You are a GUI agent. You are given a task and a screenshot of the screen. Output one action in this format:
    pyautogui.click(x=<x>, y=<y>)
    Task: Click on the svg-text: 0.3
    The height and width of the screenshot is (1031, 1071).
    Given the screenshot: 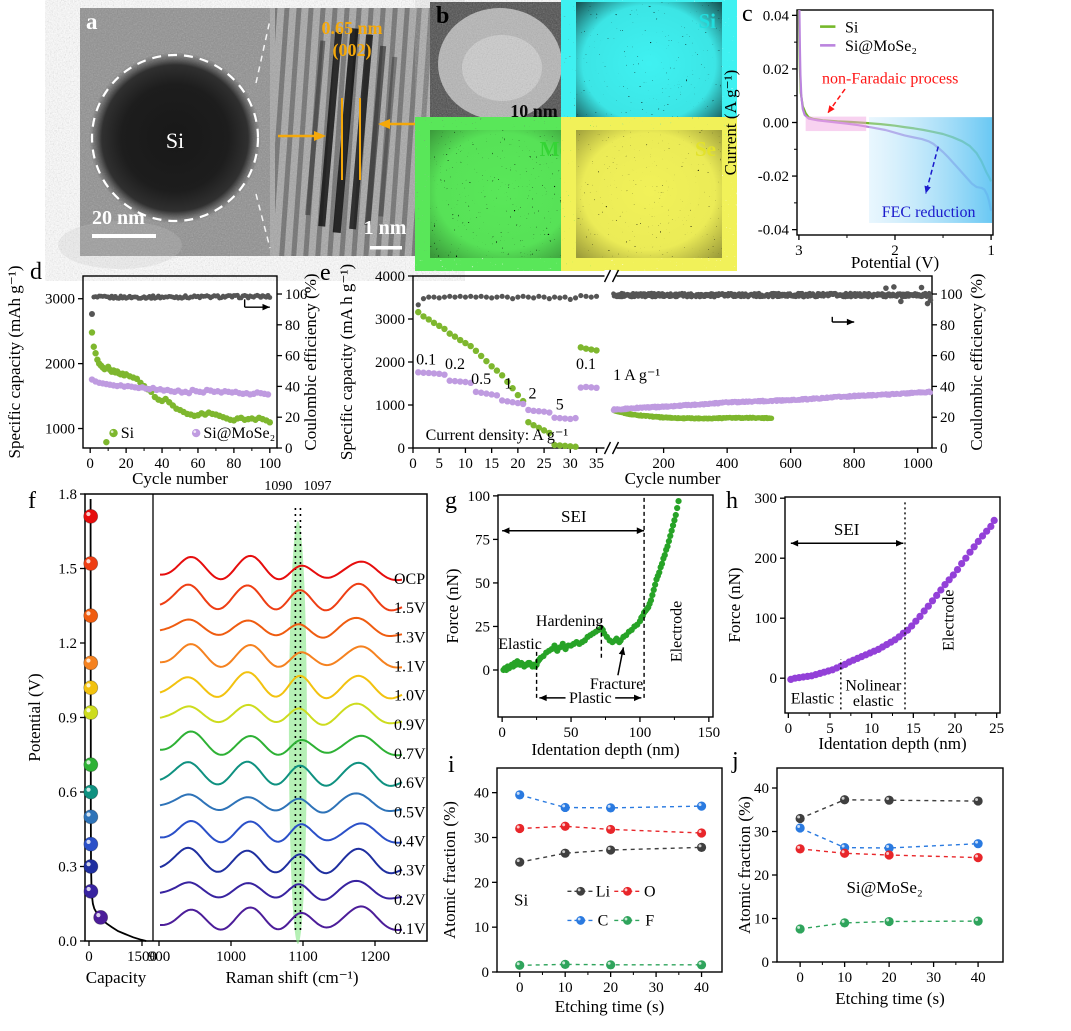 What is the action you would take?
    pyautogui.click(x=67, y=868)
    